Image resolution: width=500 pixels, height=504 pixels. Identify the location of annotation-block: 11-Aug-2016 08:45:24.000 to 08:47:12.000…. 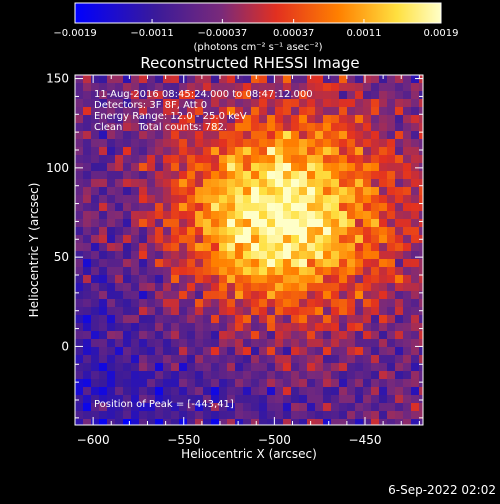
(203, 111).